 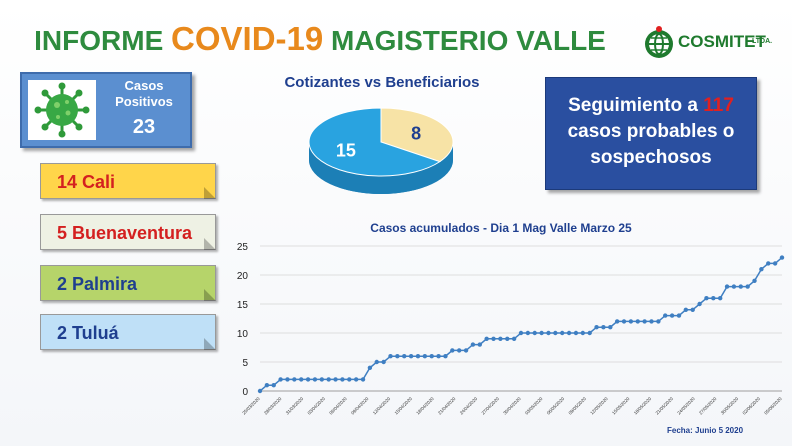 What do you see at coordinates (762, 41) in the screenshot?
I see `logo-suffix: LTDA.` at bounding box center [762, 41].